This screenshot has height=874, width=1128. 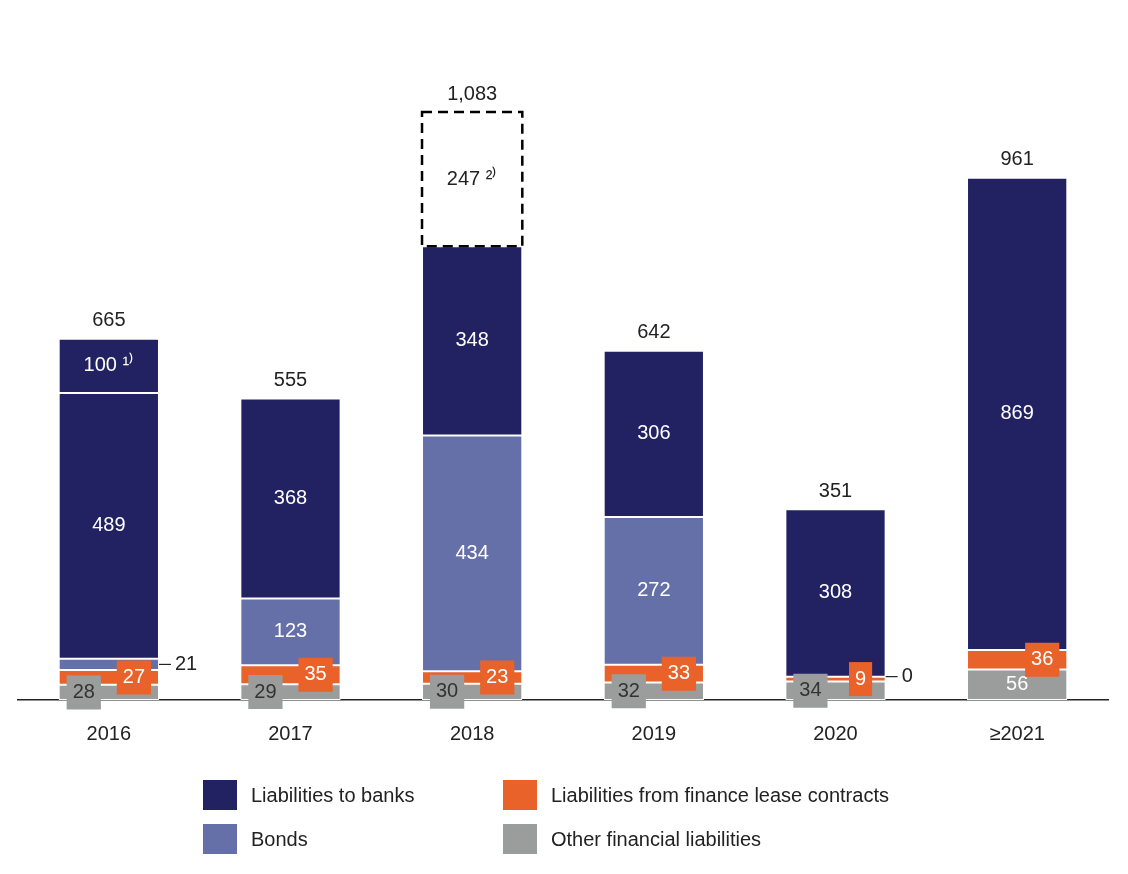 I want to click on legend-label: Liabilities to banks, so click(x=333, y=795).